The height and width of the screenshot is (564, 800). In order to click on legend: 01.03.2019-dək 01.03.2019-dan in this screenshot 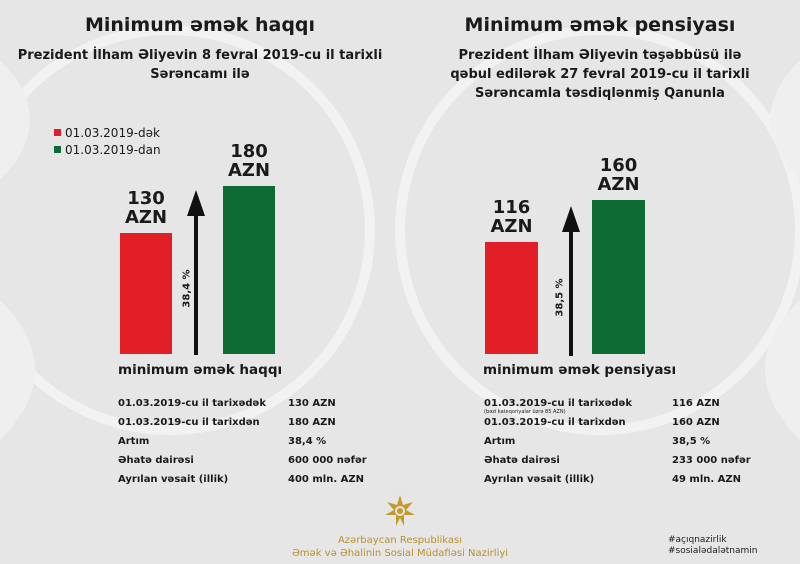, I will do `click(107, 141)`.